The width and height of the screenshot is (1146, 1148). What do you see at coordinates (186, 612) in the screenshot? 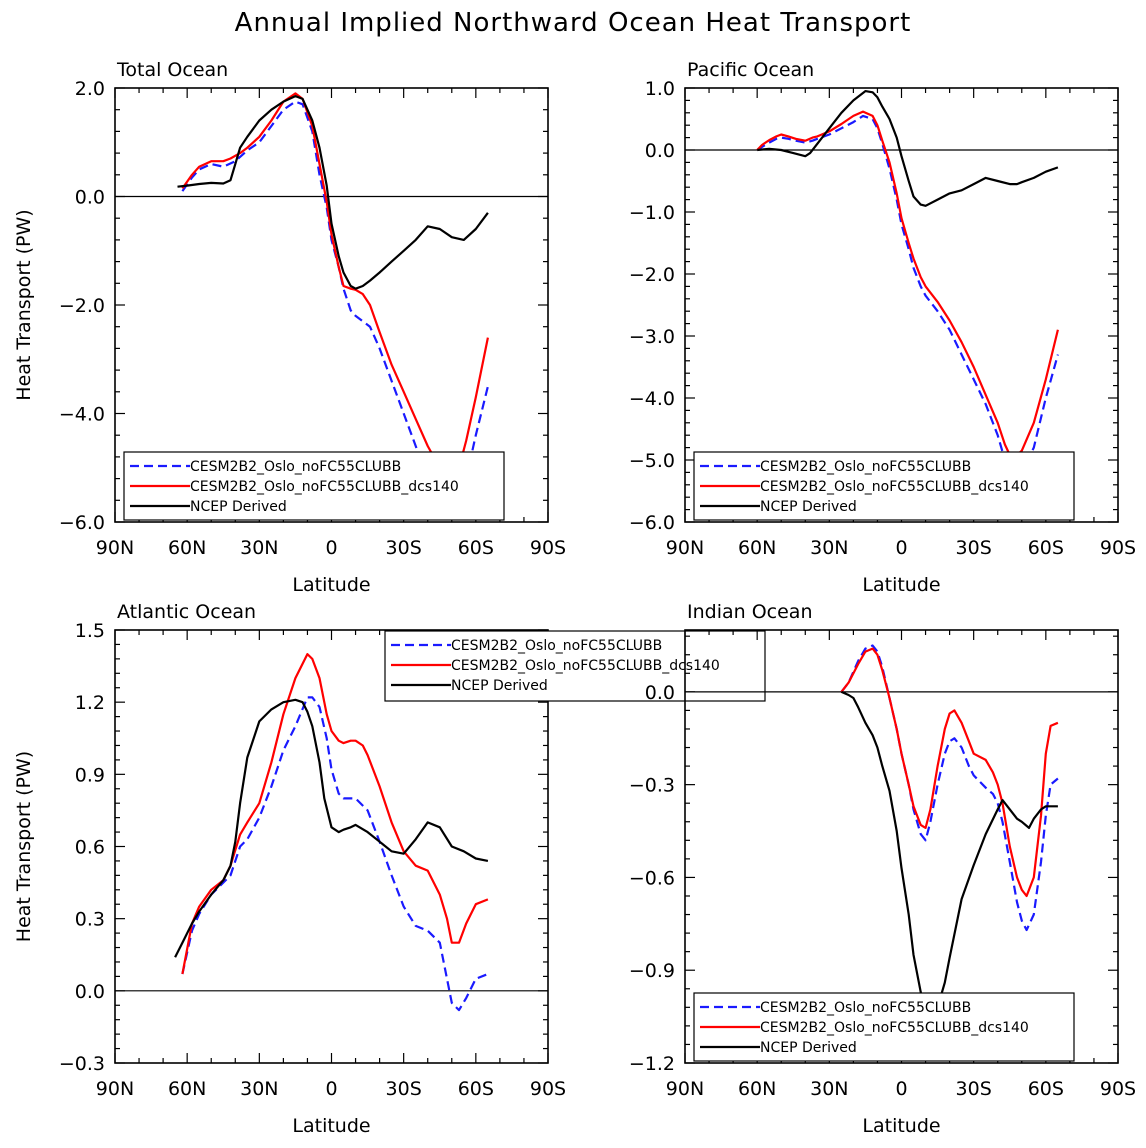
I see `panel-title: Atlantic Ocean` at bounding box center [186, 612].